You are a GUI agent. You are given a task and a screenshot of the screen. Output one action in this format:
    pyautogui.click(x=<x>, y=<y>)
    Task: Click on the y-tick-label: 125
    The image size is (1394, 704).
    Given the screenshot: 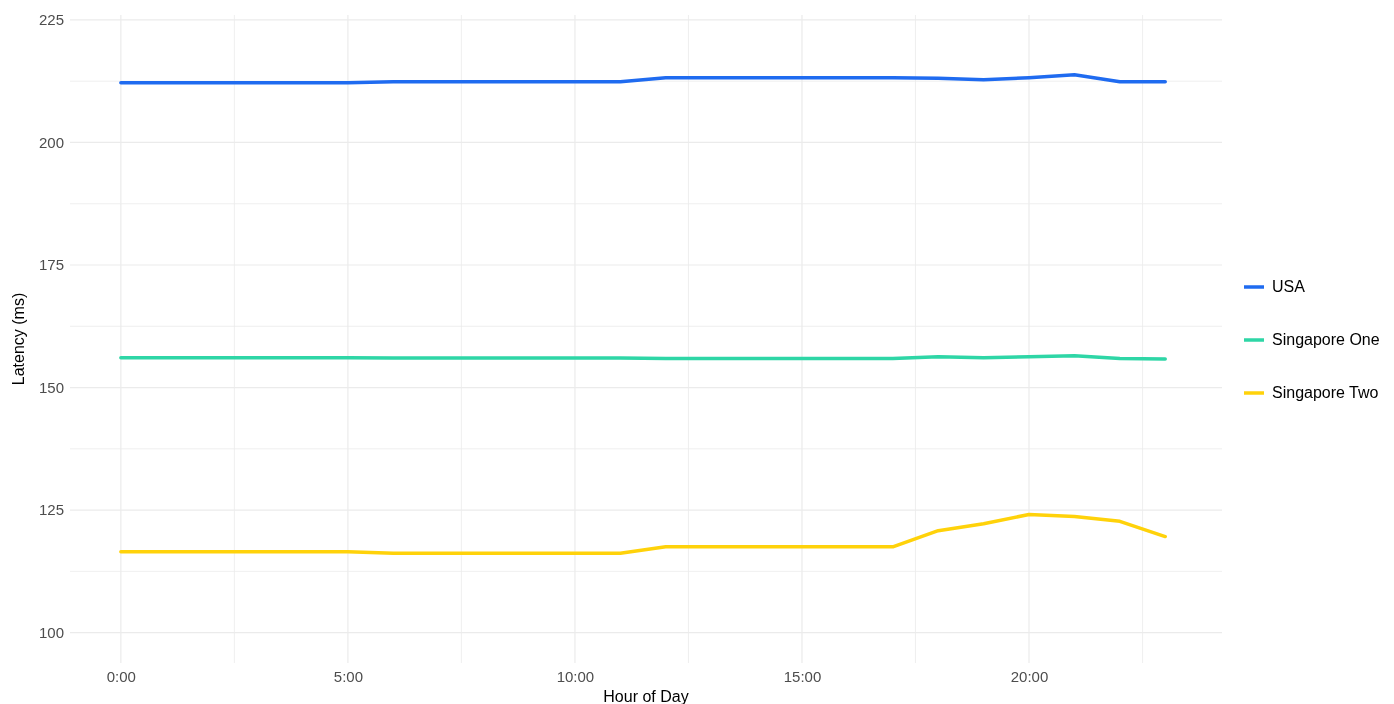 What is the action you would take?
    pyautogui.click(x=51, y=510)
    